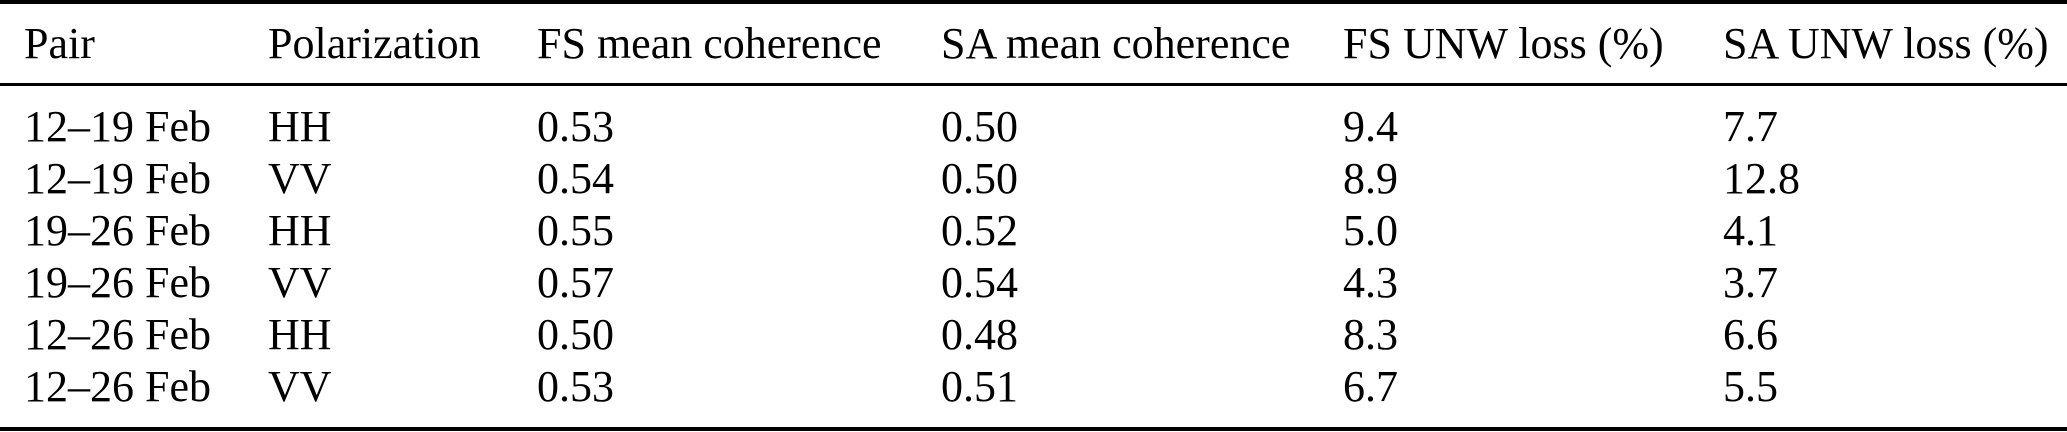 Image resolution: width=2067 pixels, height=432 pixels. I want to click on cell-fs-unw-loss: 8.9, so click(1370, 178).